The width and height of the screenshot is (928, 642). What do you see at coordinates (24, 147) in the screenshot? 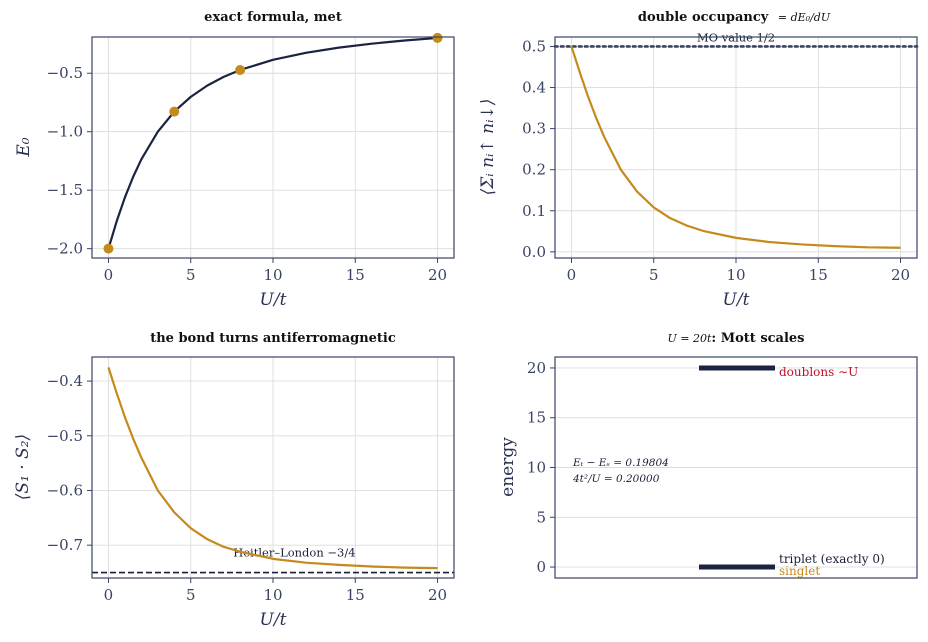
I see `energy-ylabel: E₀` at bounding box center [24, 147].